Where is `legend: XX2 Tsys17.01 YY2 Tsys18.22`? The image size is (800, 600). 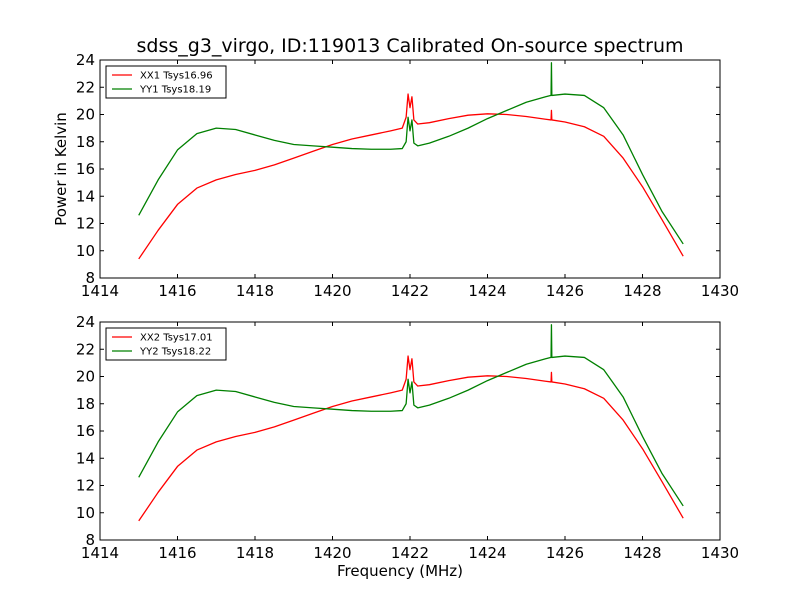
legend: XX2 Tsys17.01 YY2 Tsys18.22 is located at coordinates (166, 344).